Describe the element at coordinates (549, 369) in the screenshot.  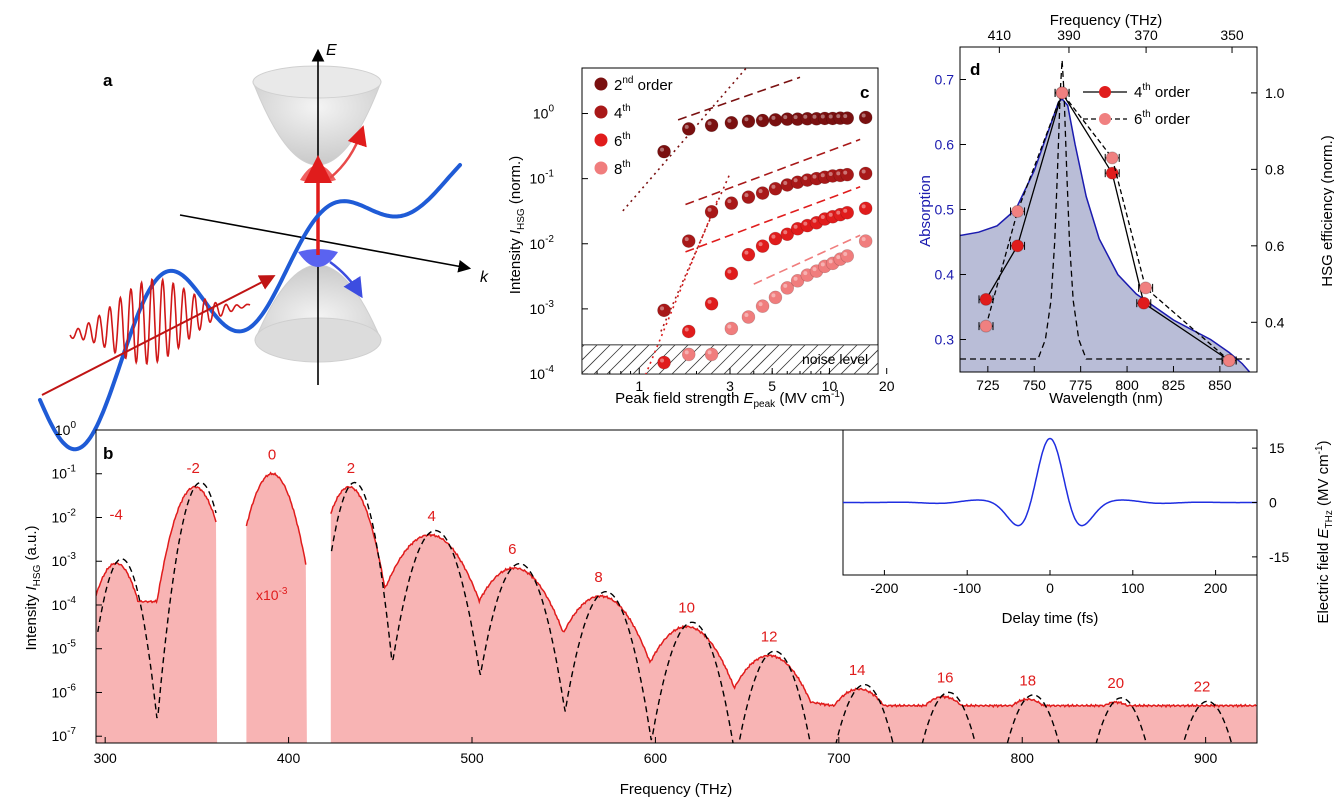
I see `y-tick-exponent: -4` at that location.